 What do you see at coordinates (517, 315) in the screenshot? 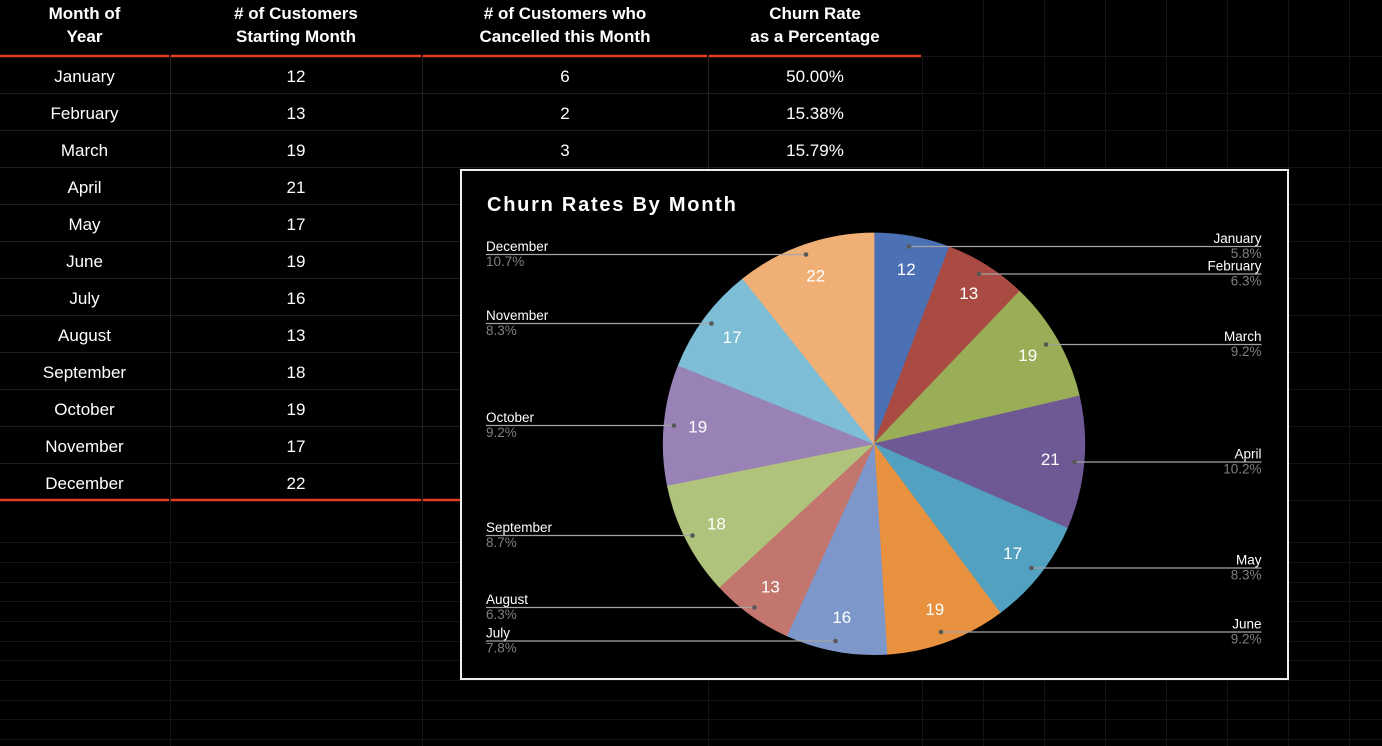
I see `svg-text: November` at bounding box center [517, 315].